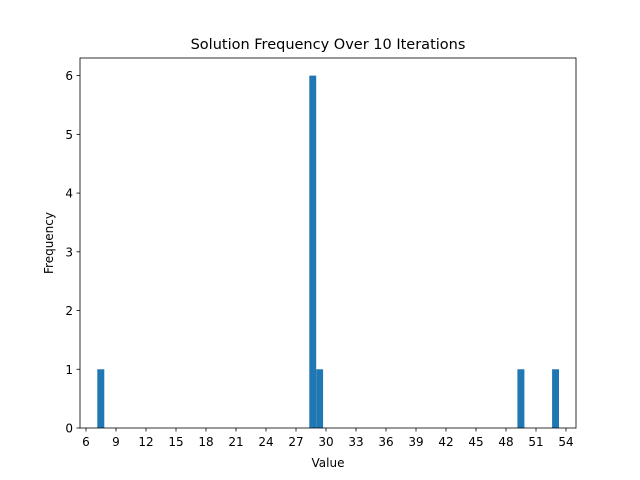 The height and width of the screenshot is (480, 640). What do you see at coordinates (49, 243) in the screenshot?
I see `y-axis-label: Frequency` at bounding box center [49, 243].